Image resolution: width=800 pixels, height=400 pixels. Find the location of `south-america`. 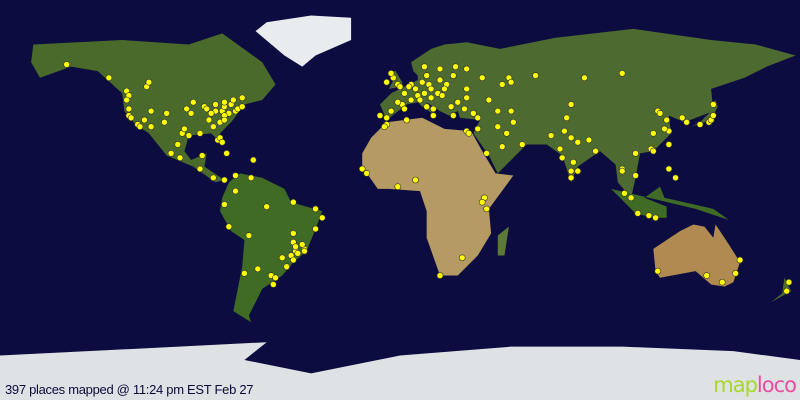

south-america is located at coordinates (271, 248).